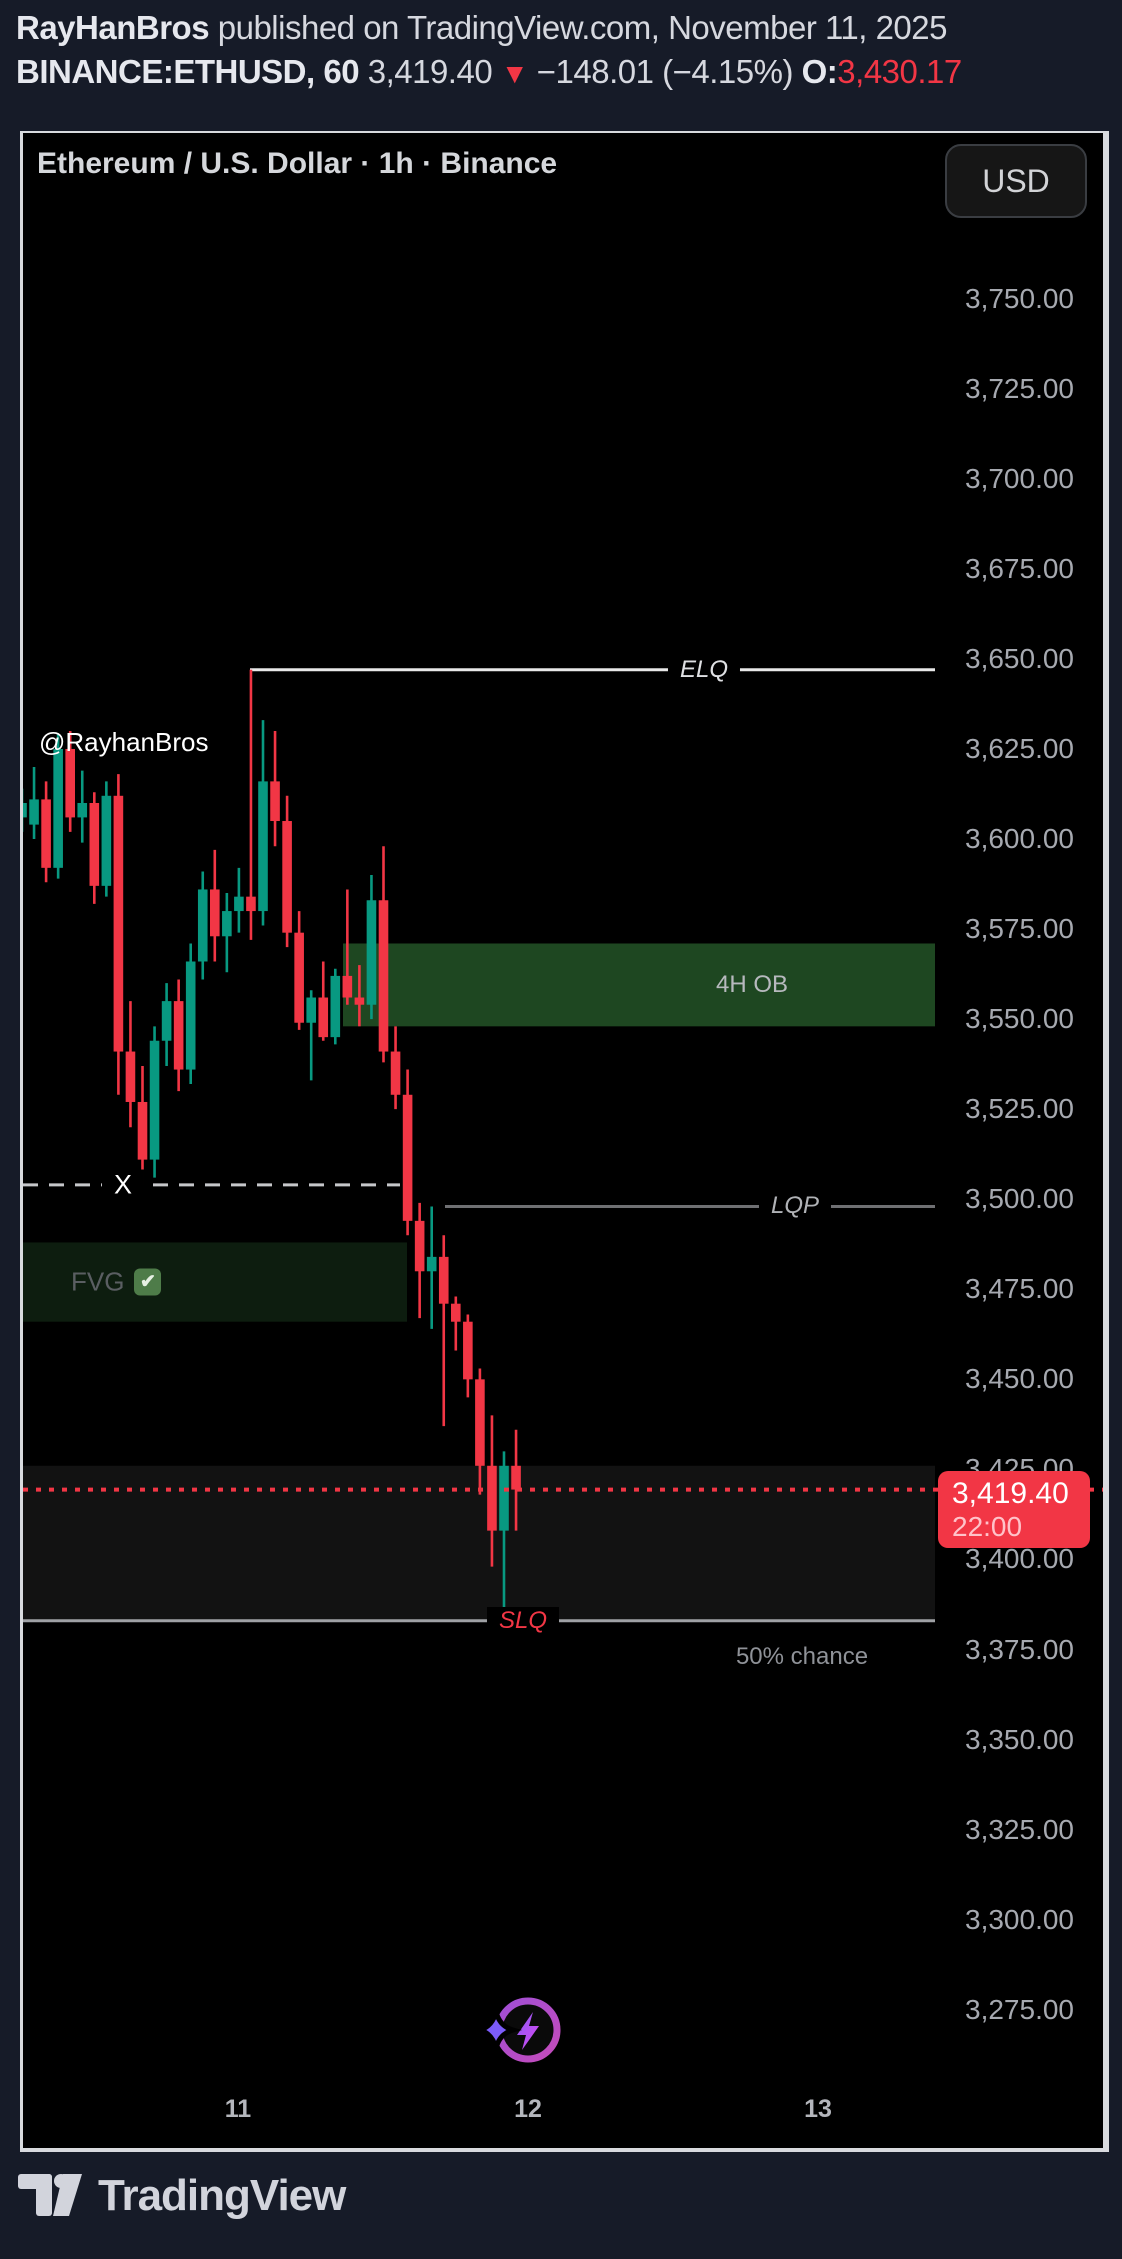 The image size is (1122, 2259). I want to click on tradingview-wordmark: TradingView, so click(222, 2195).